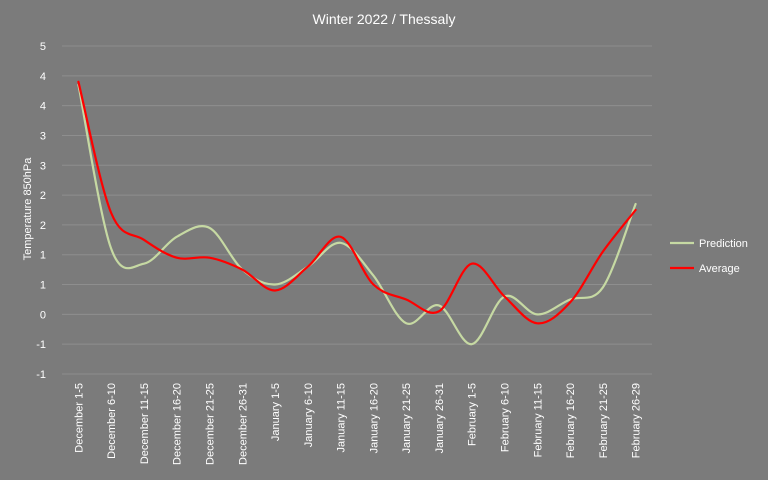  What do you see at coordinates (604, 420) in the screenshot?
I see `x-tick-label: February 21-25` at bounding box center [604, 420].